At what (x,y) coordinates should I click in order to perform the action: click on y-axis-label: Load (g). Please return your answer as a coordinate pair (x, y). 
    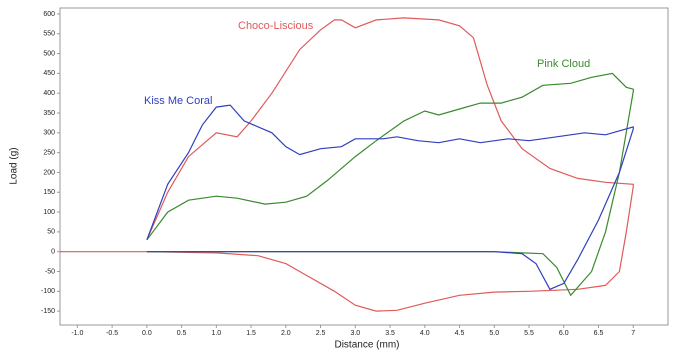
    Looking at the image, I should click on (14, 165).